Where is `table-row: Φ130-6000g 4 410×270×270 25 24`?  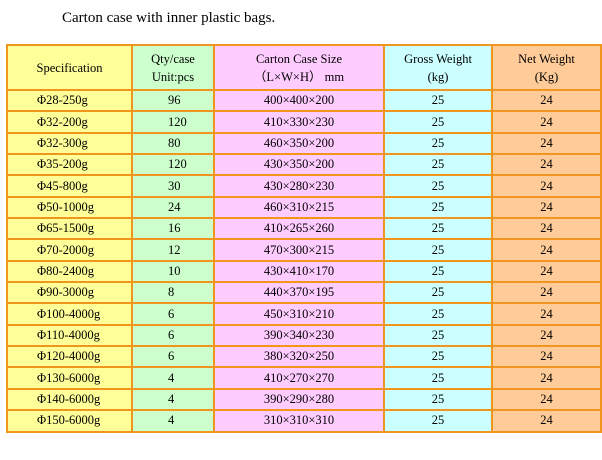 table-row: Φ130-6000g 4 410×270×270 25 24 is located at coordinates (304, 378).